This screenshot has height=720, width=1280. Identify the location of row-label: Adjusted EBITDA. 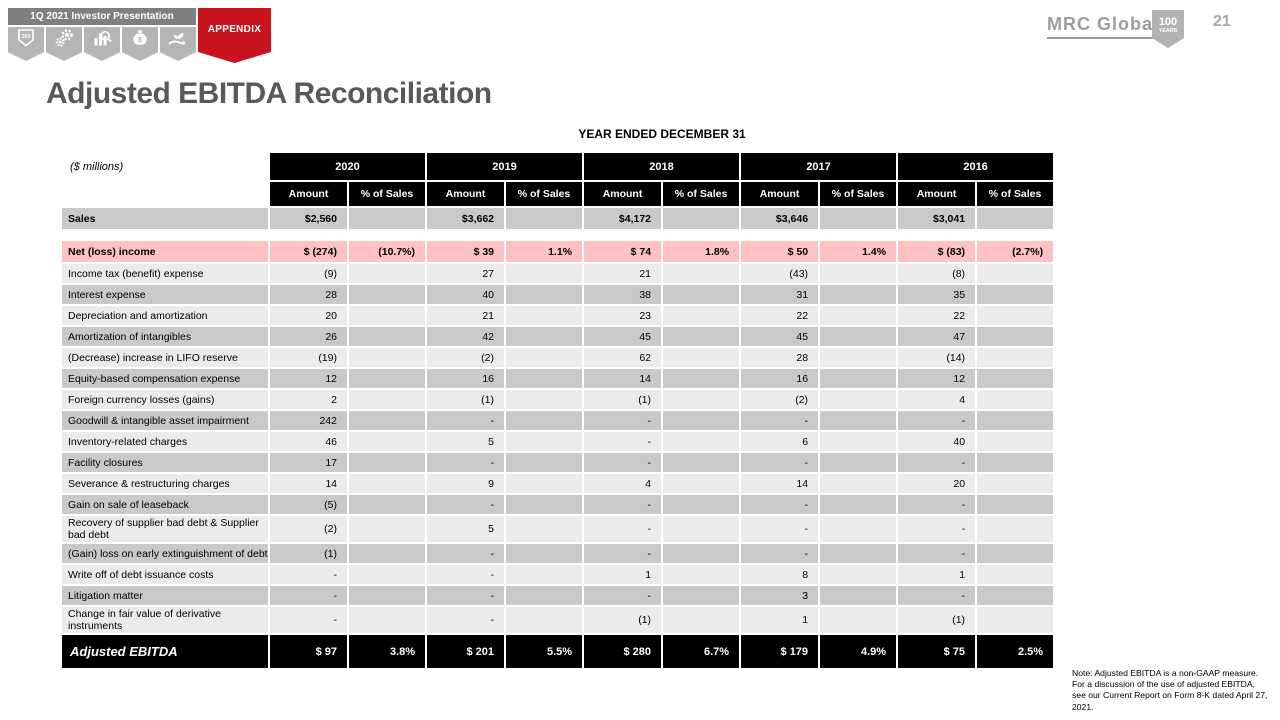
(165, 652).